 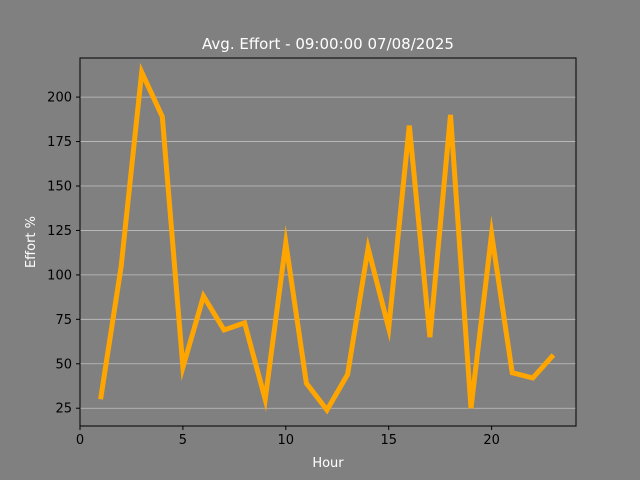 What do you see at coordinates (80, 440) in the screenshot?
I see `x-tick-label: 0` at bounding box center [80, 440].